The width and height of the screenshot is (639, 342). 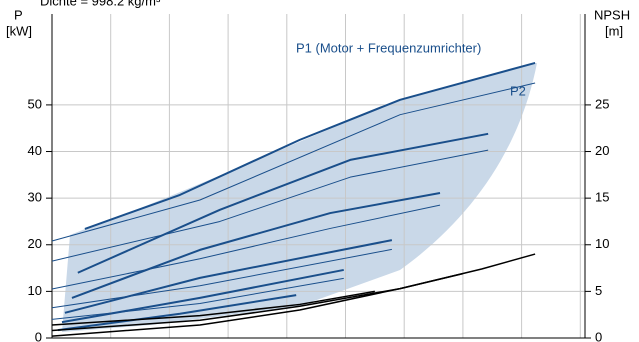 What do you see at coordinates (35, 290) in the screenshot?
I see `y-tick-label: 10` at bounding box center [35, 290].